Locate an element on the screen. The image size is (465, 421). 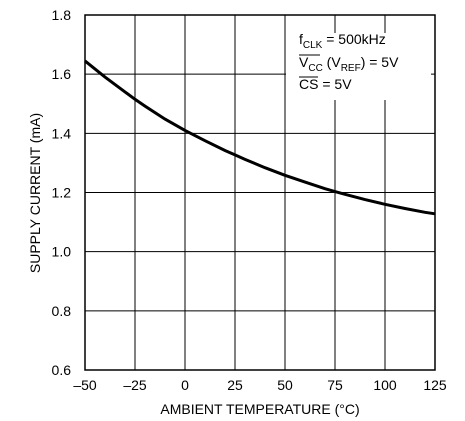
y-tick-label: 1.0 is located at coordinates (62, 252).